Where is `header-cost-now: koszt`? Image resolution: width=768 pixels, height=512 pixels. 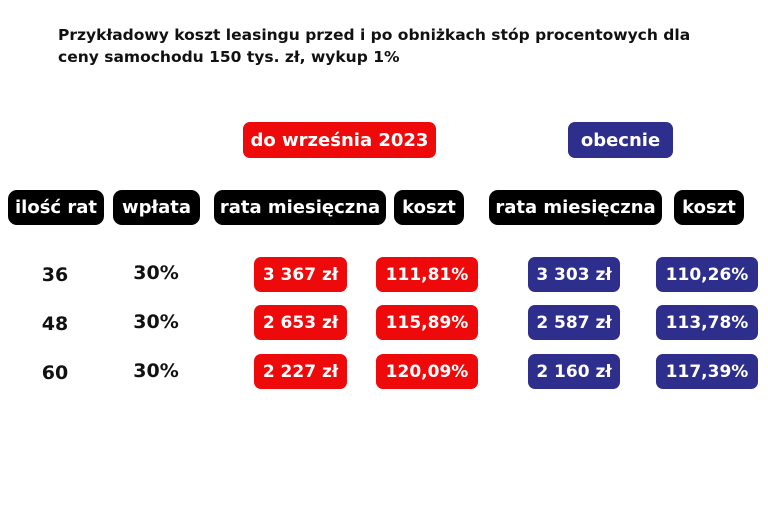
header-cost-now: koszt is located at coordinates (709, 207).